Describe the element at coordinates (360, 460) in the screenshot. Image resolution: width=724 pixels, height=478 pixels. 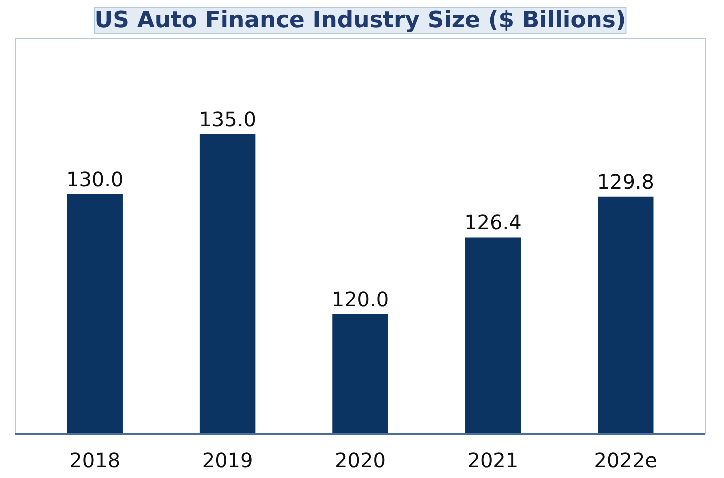
I see `x-tick-label: 2020` at that location.